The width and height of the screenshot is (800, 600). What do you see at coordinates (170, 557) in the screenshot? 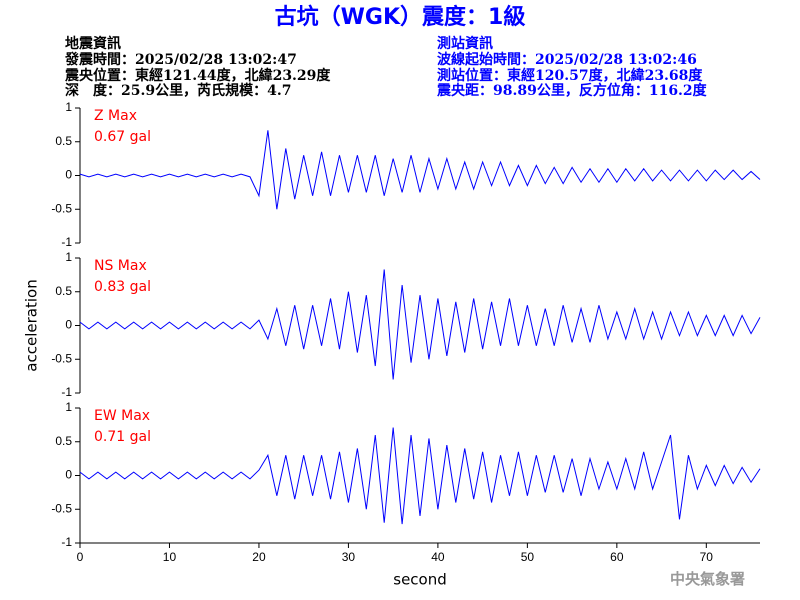
I see `x-tick-label: 10` at bounding box center [170, 557].